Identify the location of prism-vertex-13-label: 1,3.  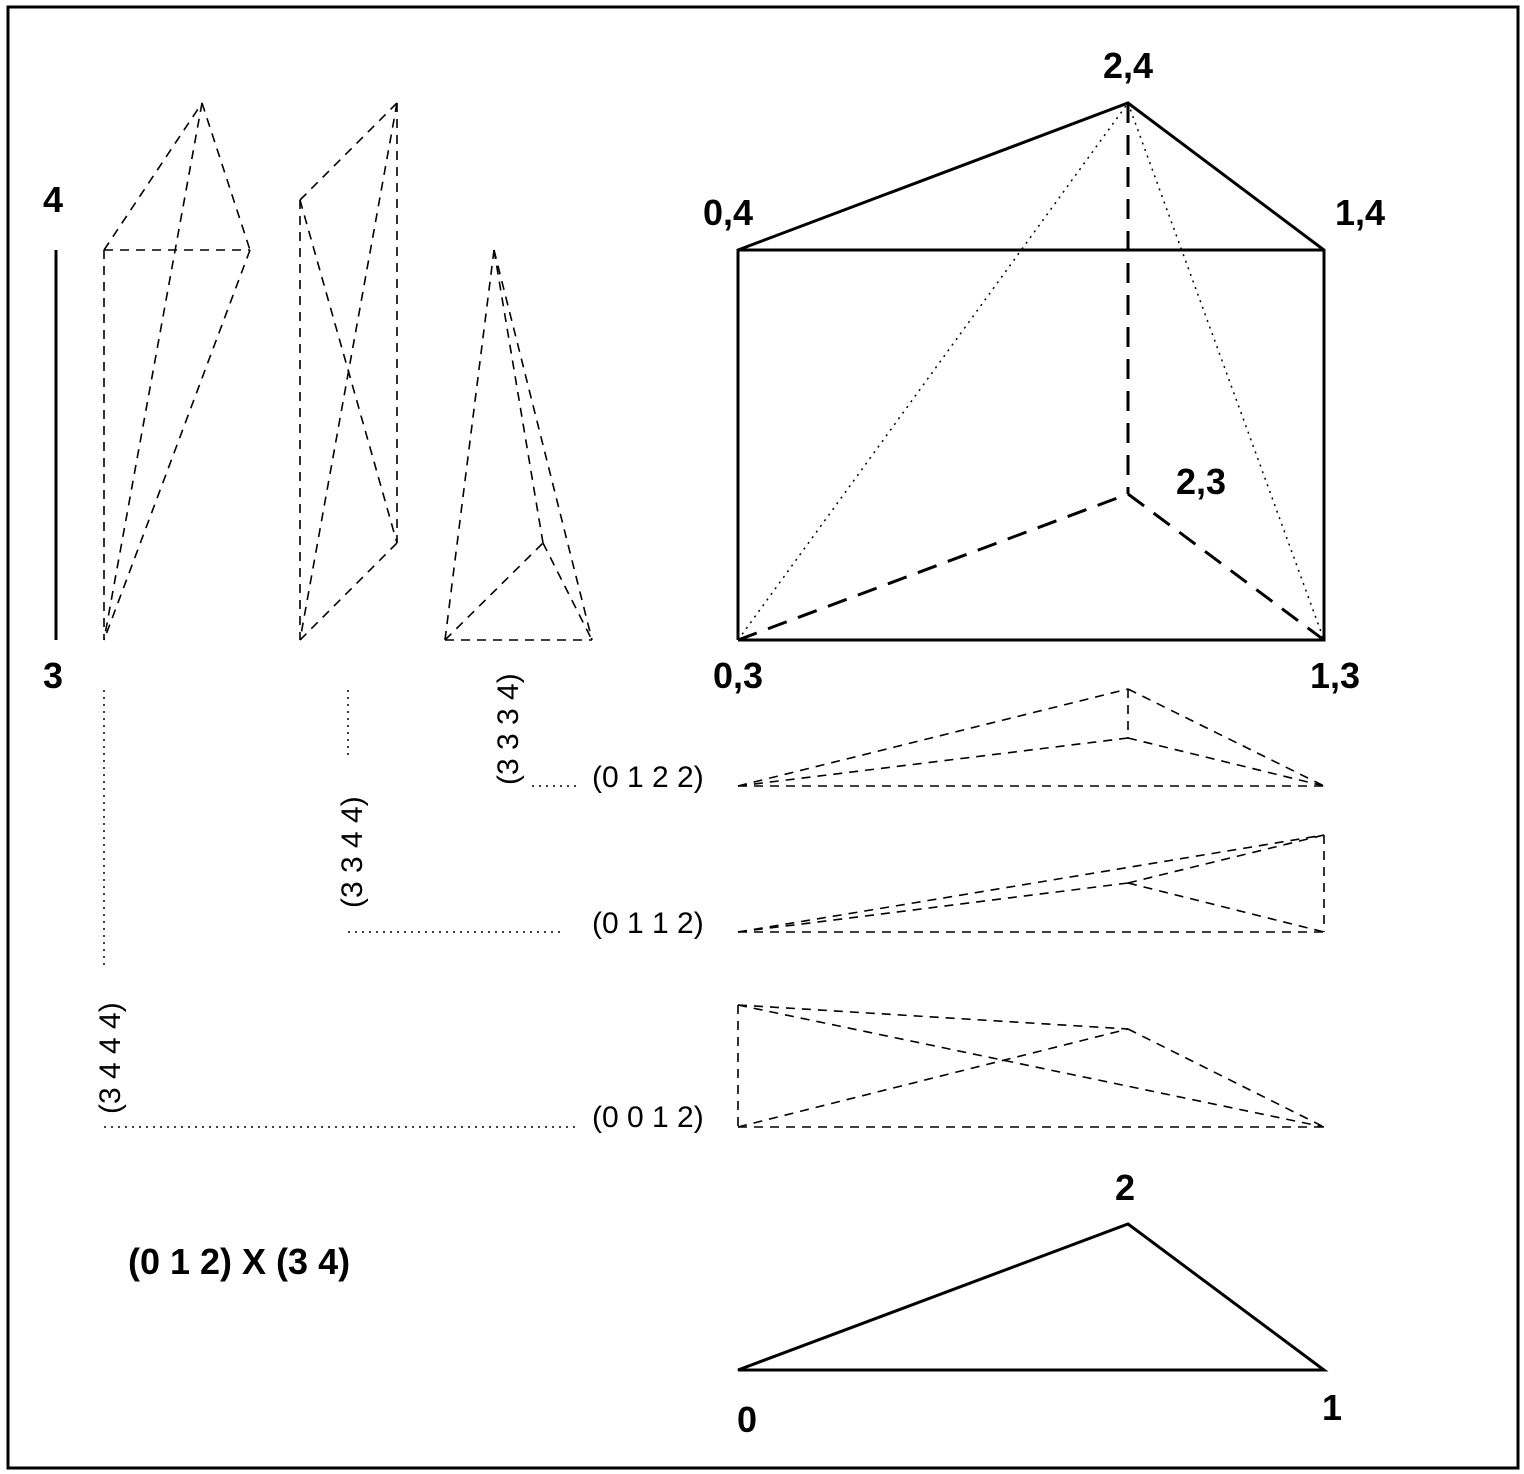
(1335, 675).